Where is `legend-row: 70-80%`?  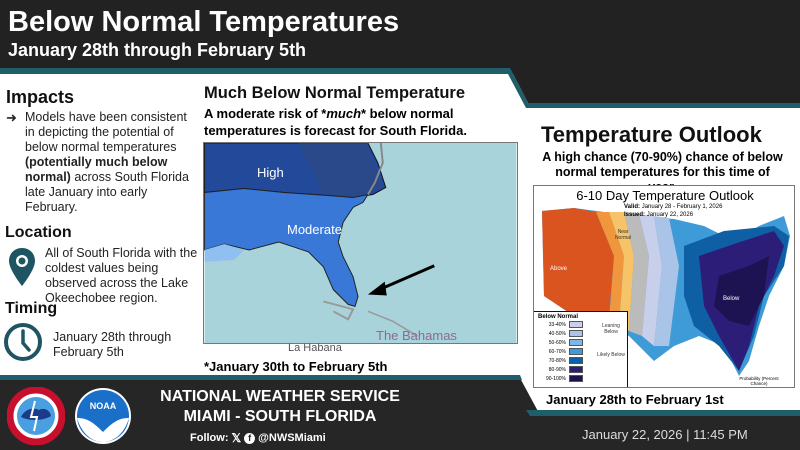
legend-row: 70-80% is located at coordinates (580, 360).